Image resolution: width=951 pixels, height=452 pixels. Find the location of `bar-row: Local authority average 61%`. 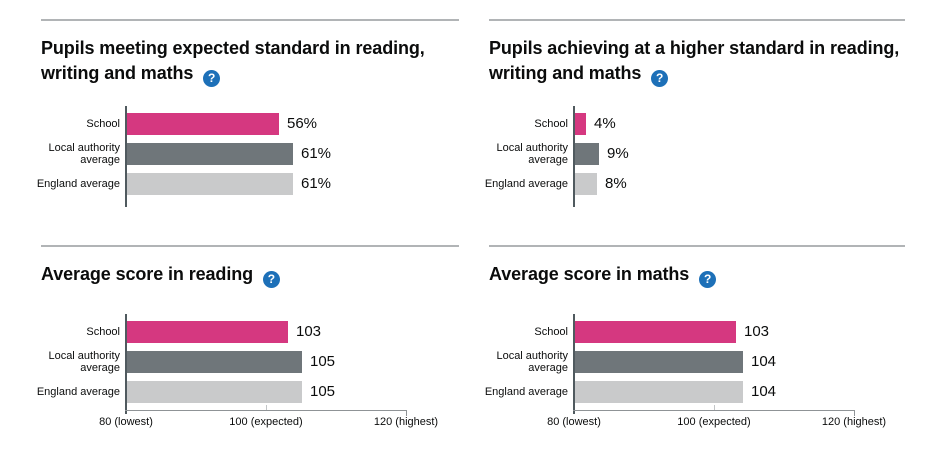

bar-row: Local authority average 61% is located at coordinates (250, 154).